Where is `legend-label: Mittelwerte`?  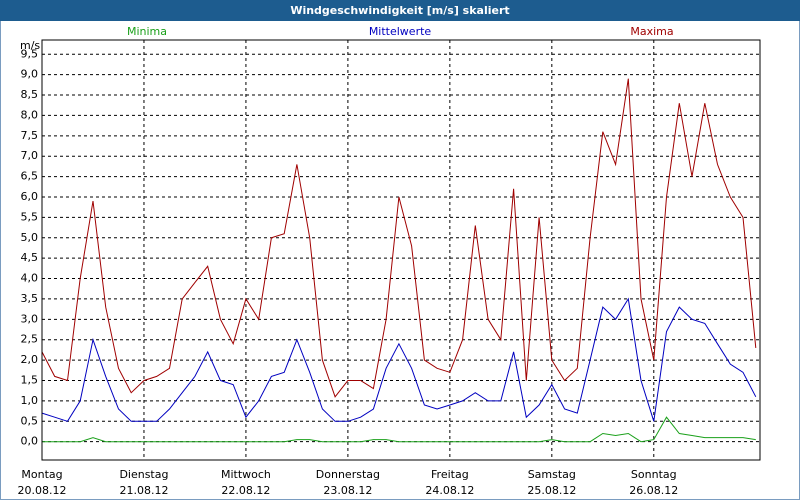 legend-label: Mittelwerte is located at coordinates (400, 31).